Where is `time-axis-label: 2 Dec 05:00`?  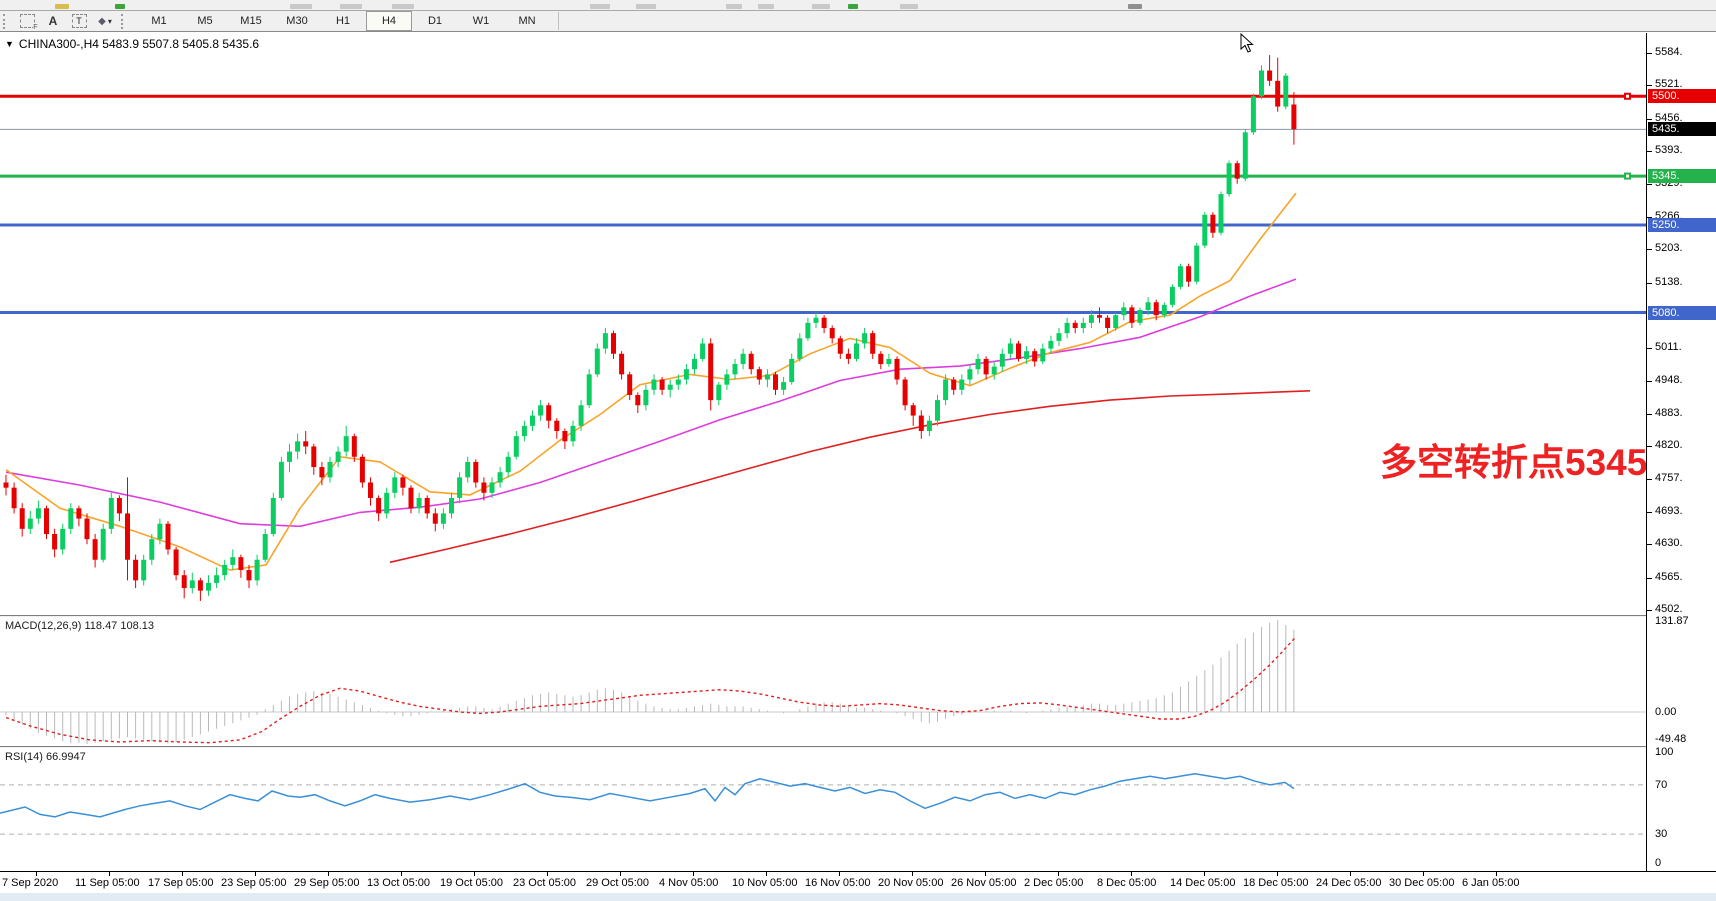 time-axis-label: 2 Dec 05:00 is located at coordinates (1054, 883).